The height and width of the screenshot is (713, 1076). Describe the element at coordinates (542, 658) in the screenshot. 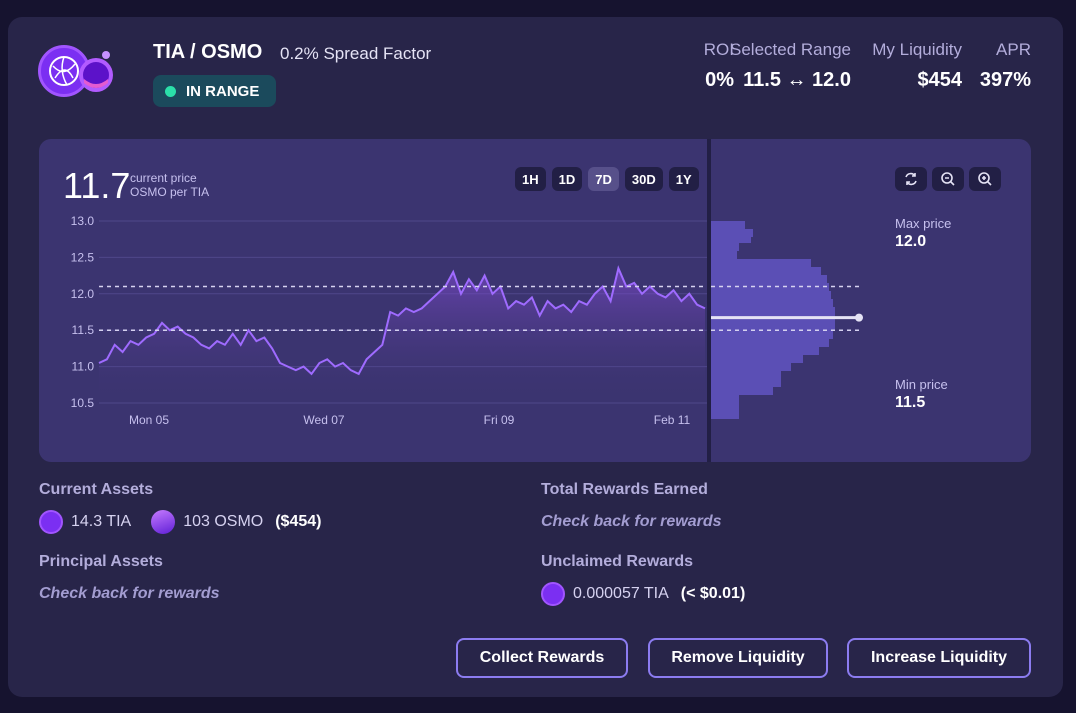

I see `collect-rewards-button: Collect Rewards` at that location.